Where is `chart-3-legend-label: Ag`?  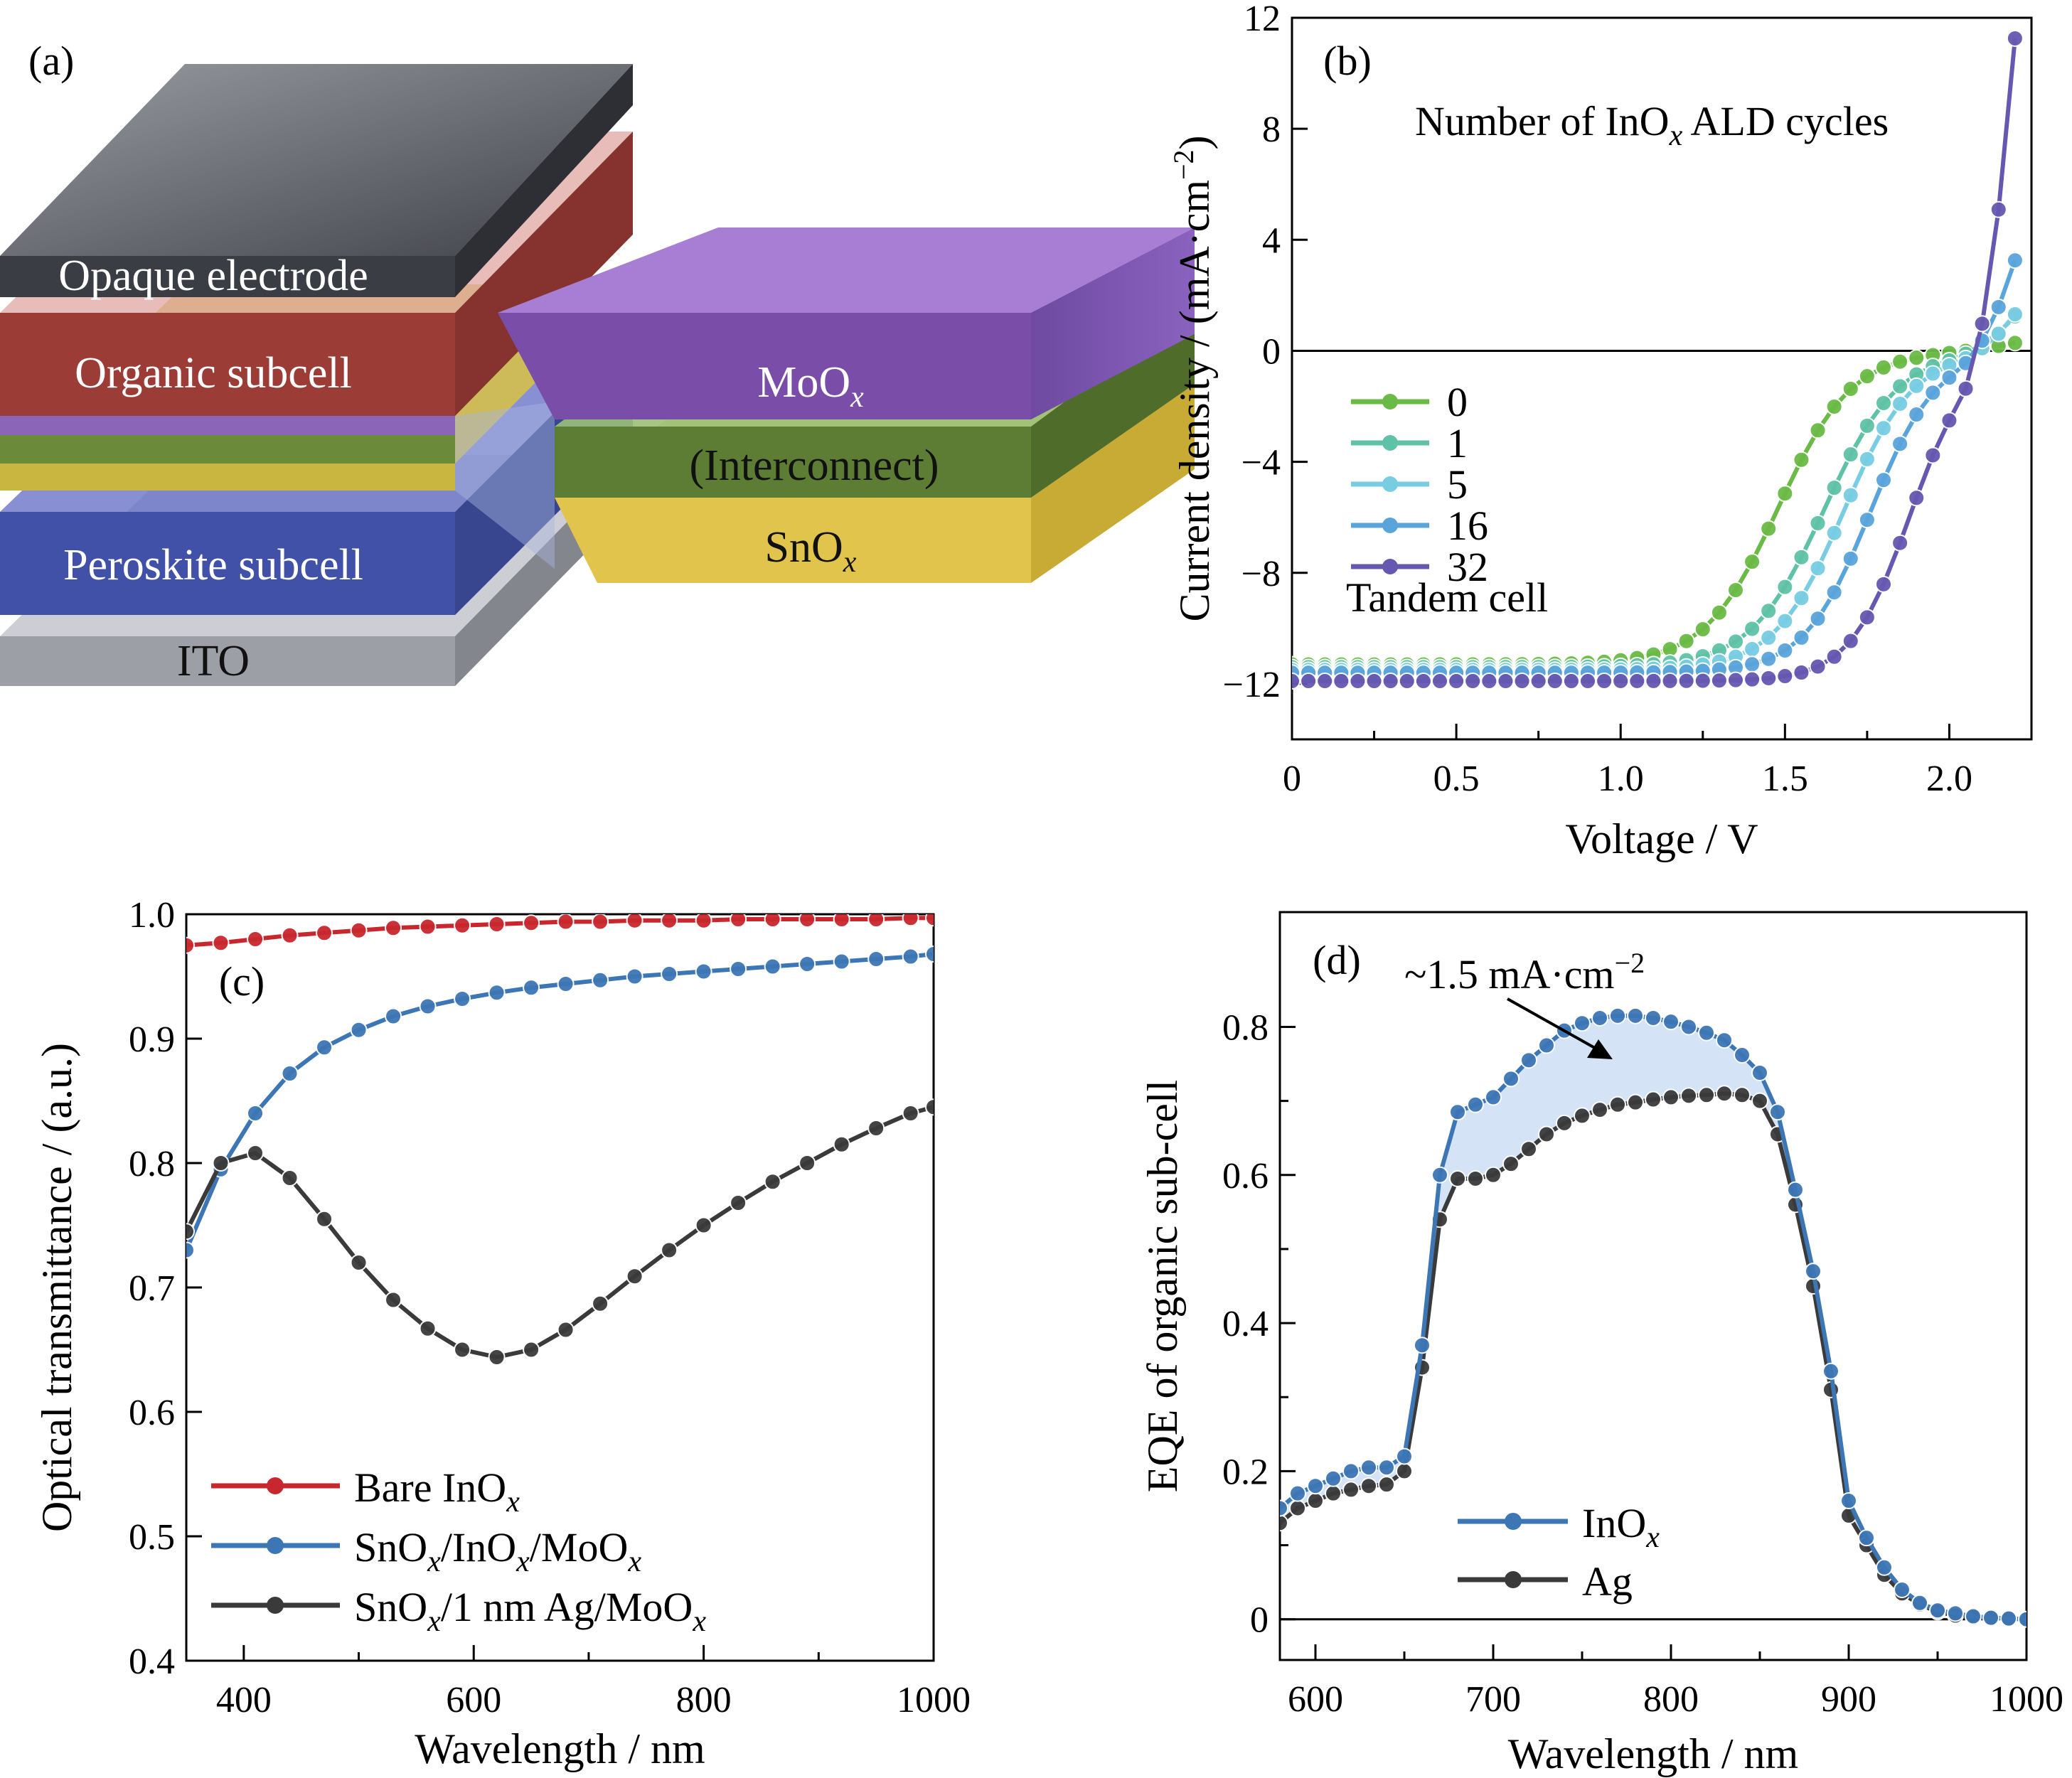 chart-3-legend-label: Ag is located at coordinates (1607, 1581).